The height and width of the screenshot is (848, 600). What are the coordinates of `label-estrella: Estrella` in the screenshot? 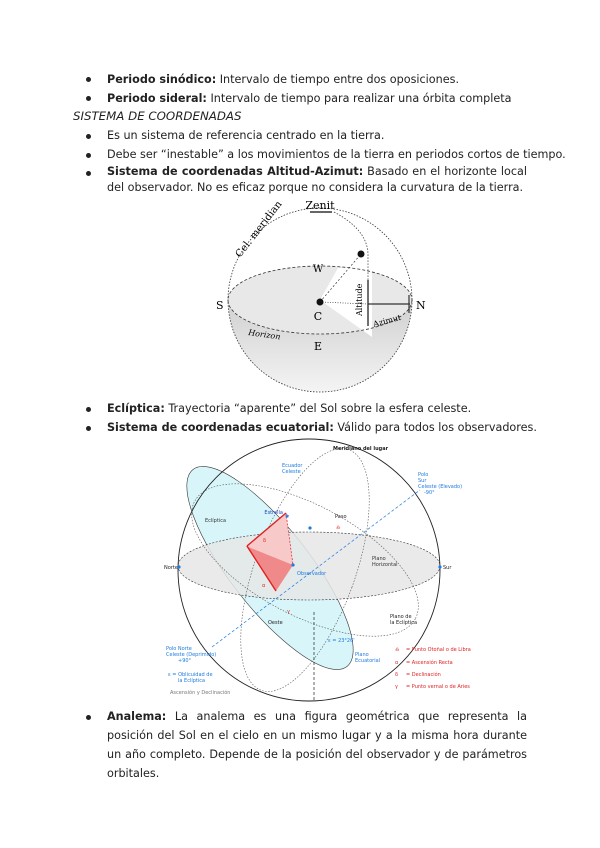 It's located at (273, 513).